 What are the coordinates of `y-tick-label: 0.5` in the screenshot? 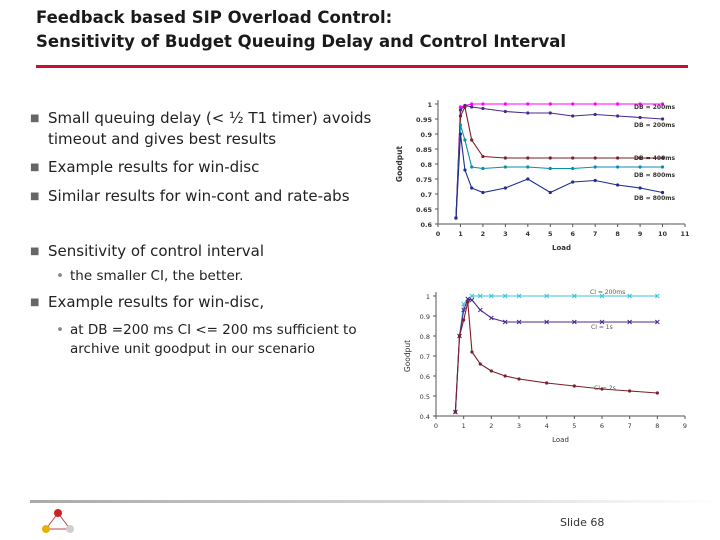 It's located at (425, 397).